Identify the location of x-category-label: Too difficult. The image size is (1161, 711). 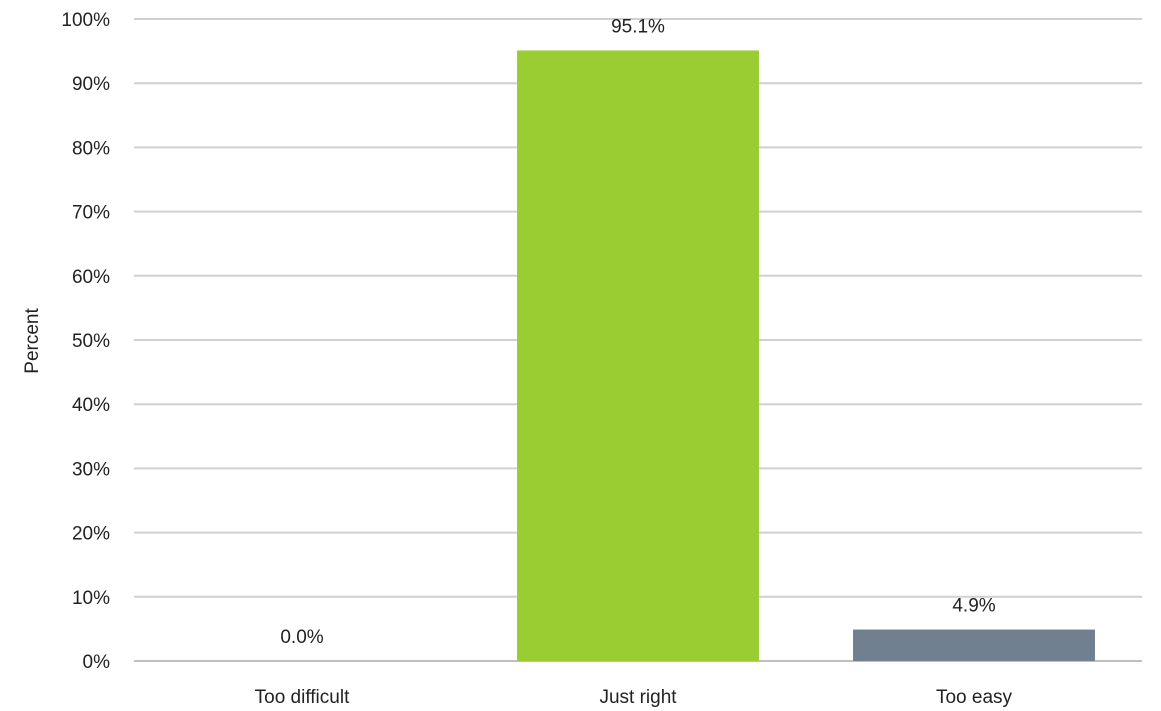
(302, 697).